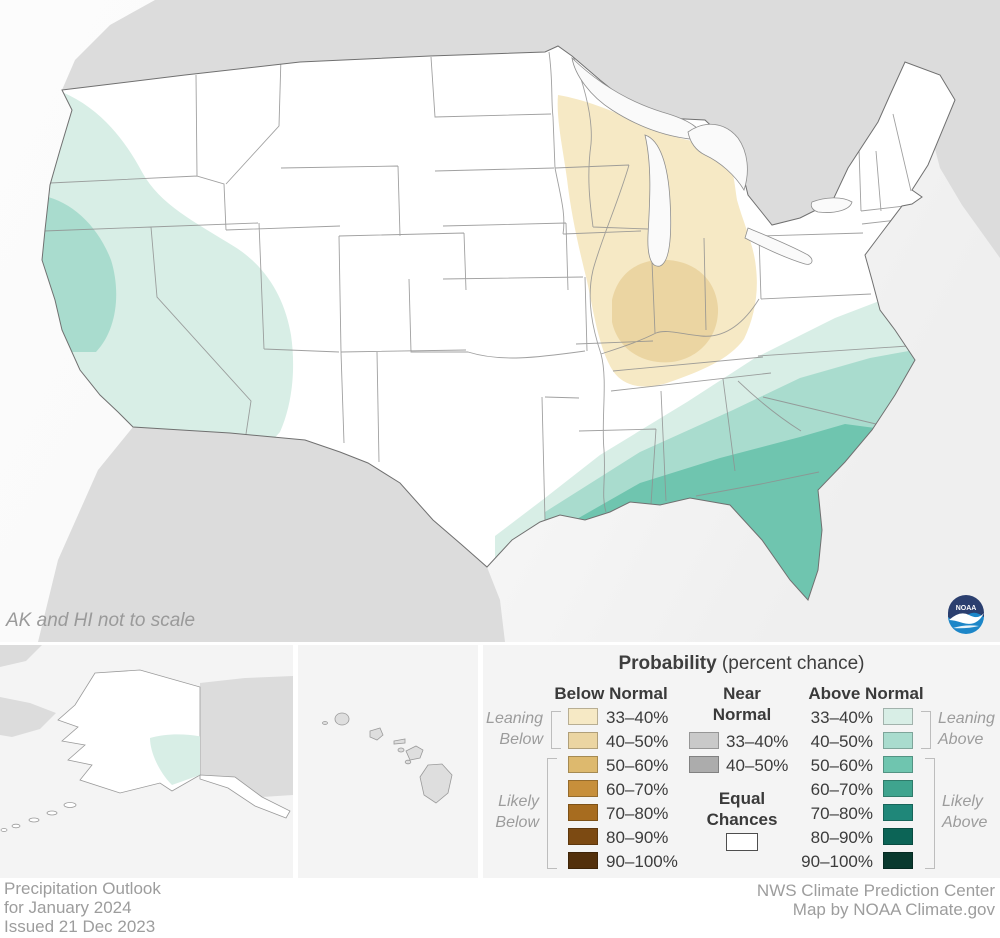 The image size is (1000, 938). What do you see at coordinates (790, 663) in the screenshot?
I see `legend-title-suffix: (percent chance)` at bounding box center [790, 663].